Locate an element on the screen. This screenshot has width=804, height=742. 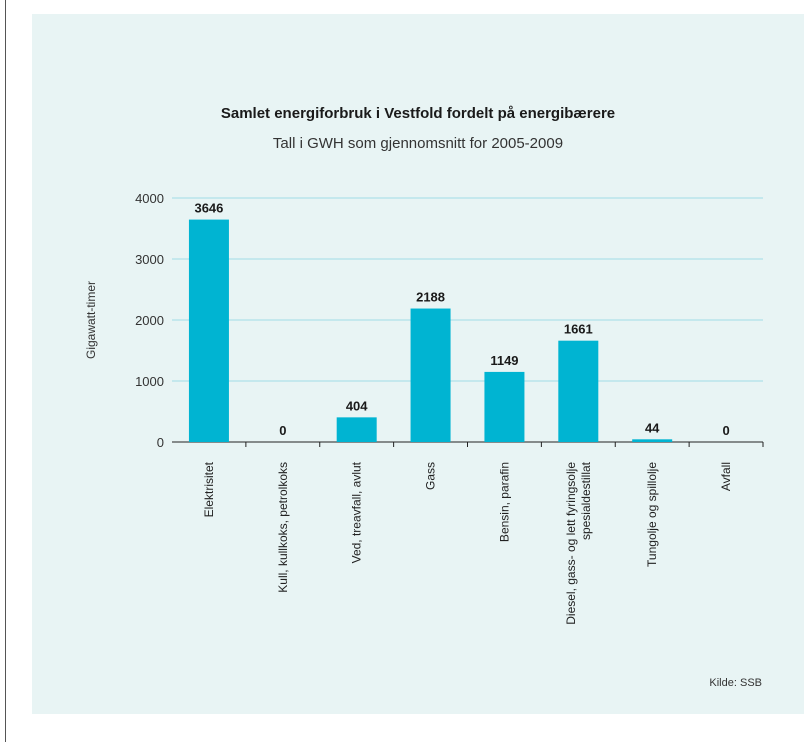
x-category-label: Avfall is located at coordinates (726, 476).